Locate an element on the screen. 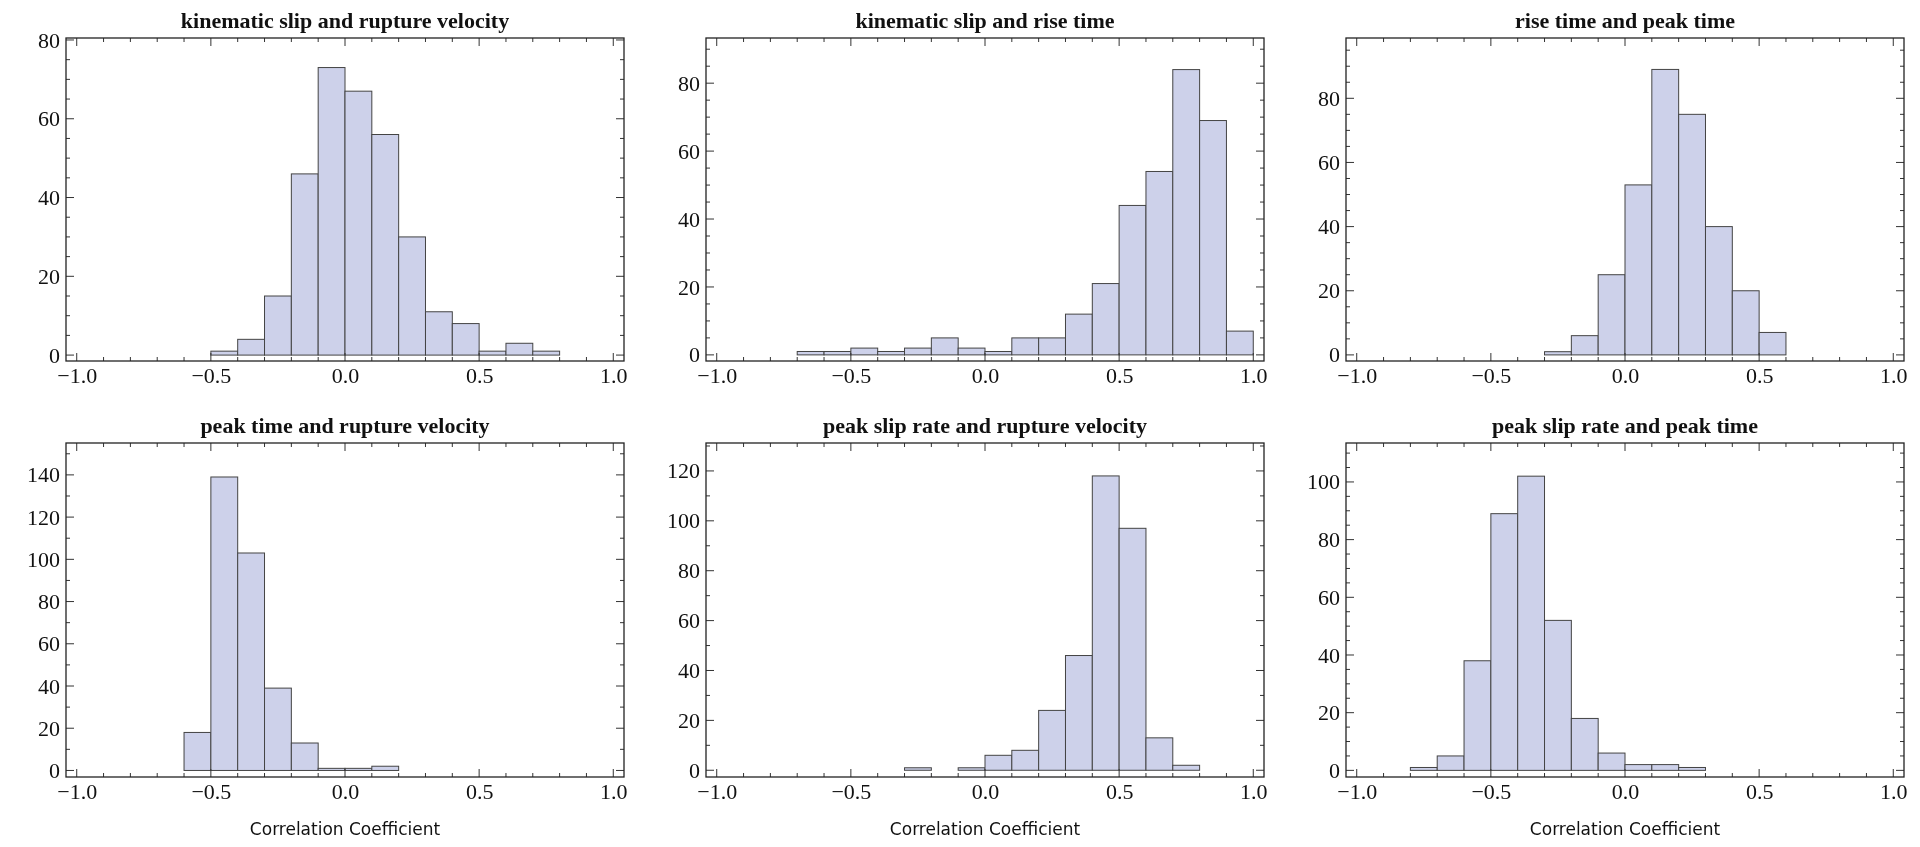 Image resolution: width=1920 pixels, height=847 pixels. y-tick-label: 140 is located at coordinates (43, 475).